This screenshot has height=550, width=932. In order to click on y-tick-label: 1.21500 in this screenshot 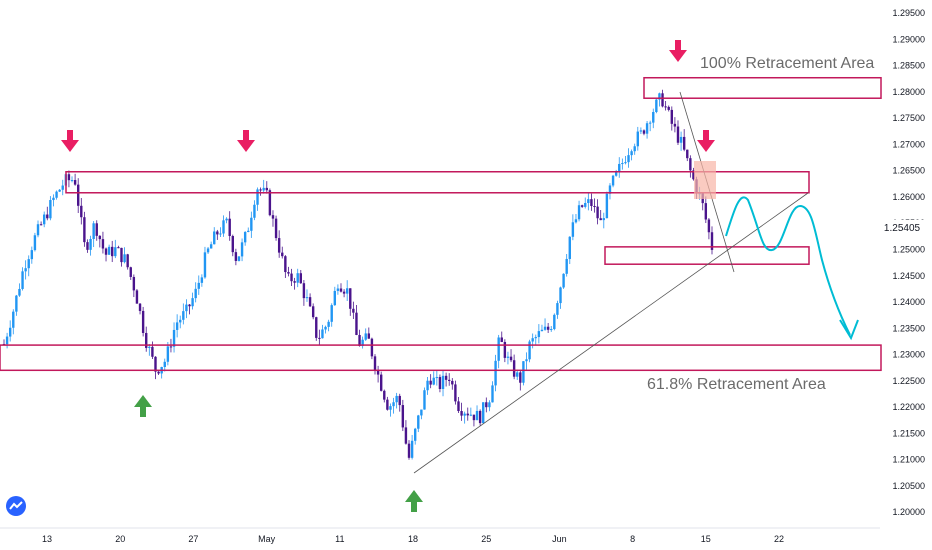, I will do `click(908, 433)`.